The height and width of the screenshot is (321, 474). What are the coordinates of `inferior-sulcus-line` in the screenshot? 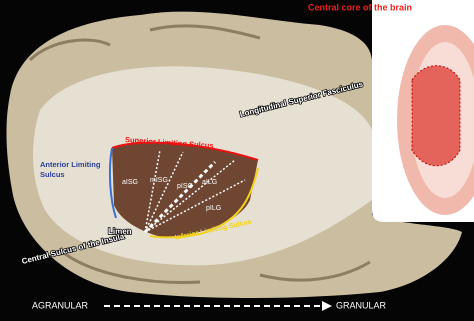 It's located at (204, 203).